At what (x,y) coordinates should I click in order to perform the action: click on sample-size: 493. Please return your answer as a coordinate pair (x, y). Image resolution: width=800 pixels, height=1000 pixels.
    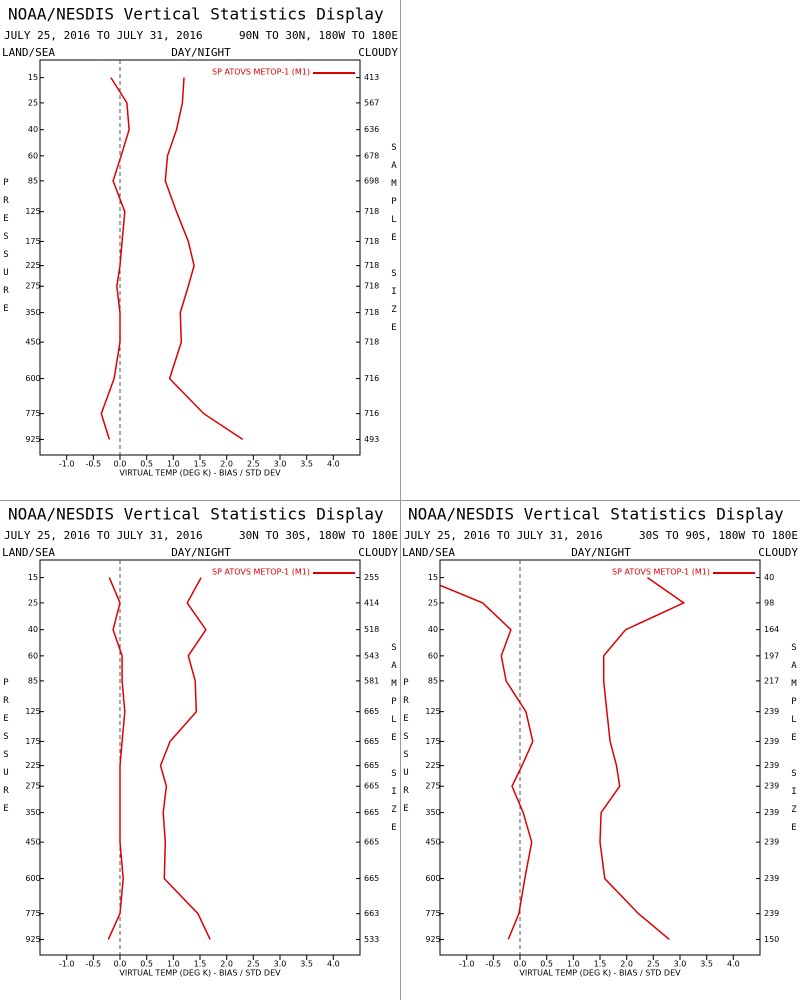
    Looking at the image, I should click on (371, 439).